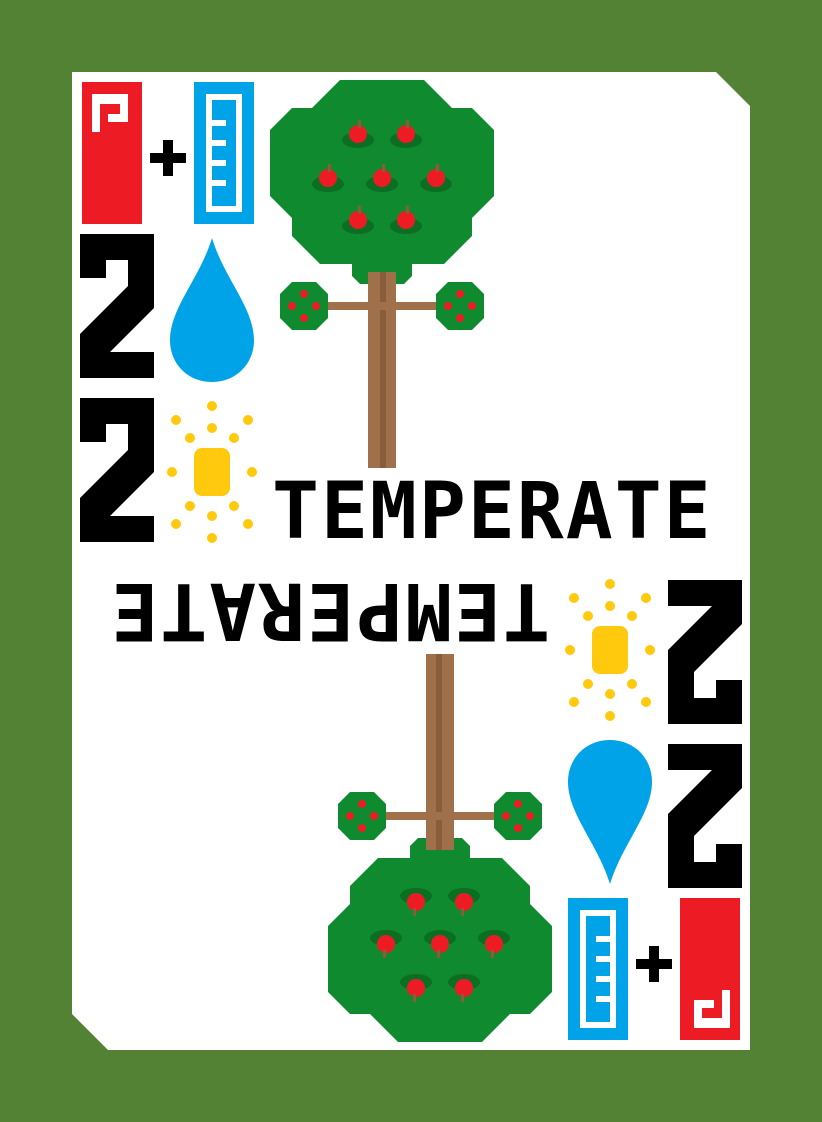 The image size is (822, 1122). Describe the element at coordinates (112, 153) in the screenshot. I see `heat-gauge-icon` at that location.